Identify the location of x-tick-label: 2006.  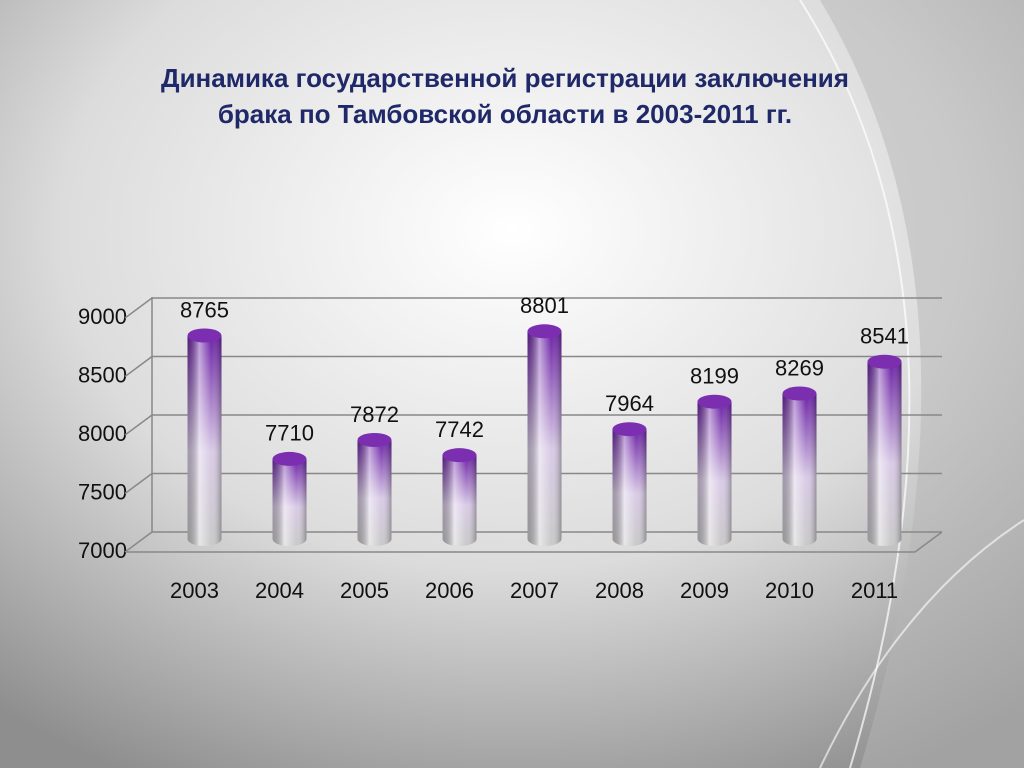
(449, 590).